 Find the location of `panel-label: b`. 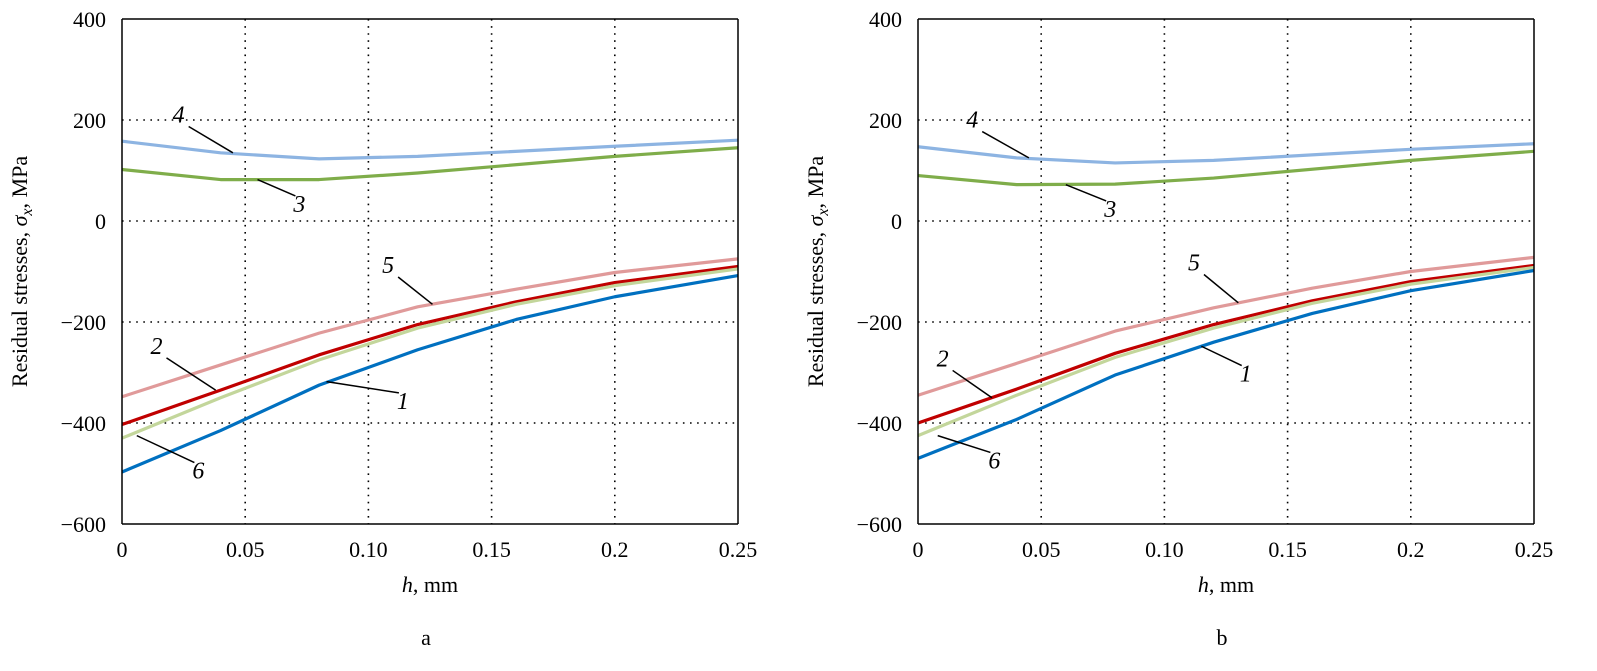

panel-label: b is located at coordinates (1222, 637).